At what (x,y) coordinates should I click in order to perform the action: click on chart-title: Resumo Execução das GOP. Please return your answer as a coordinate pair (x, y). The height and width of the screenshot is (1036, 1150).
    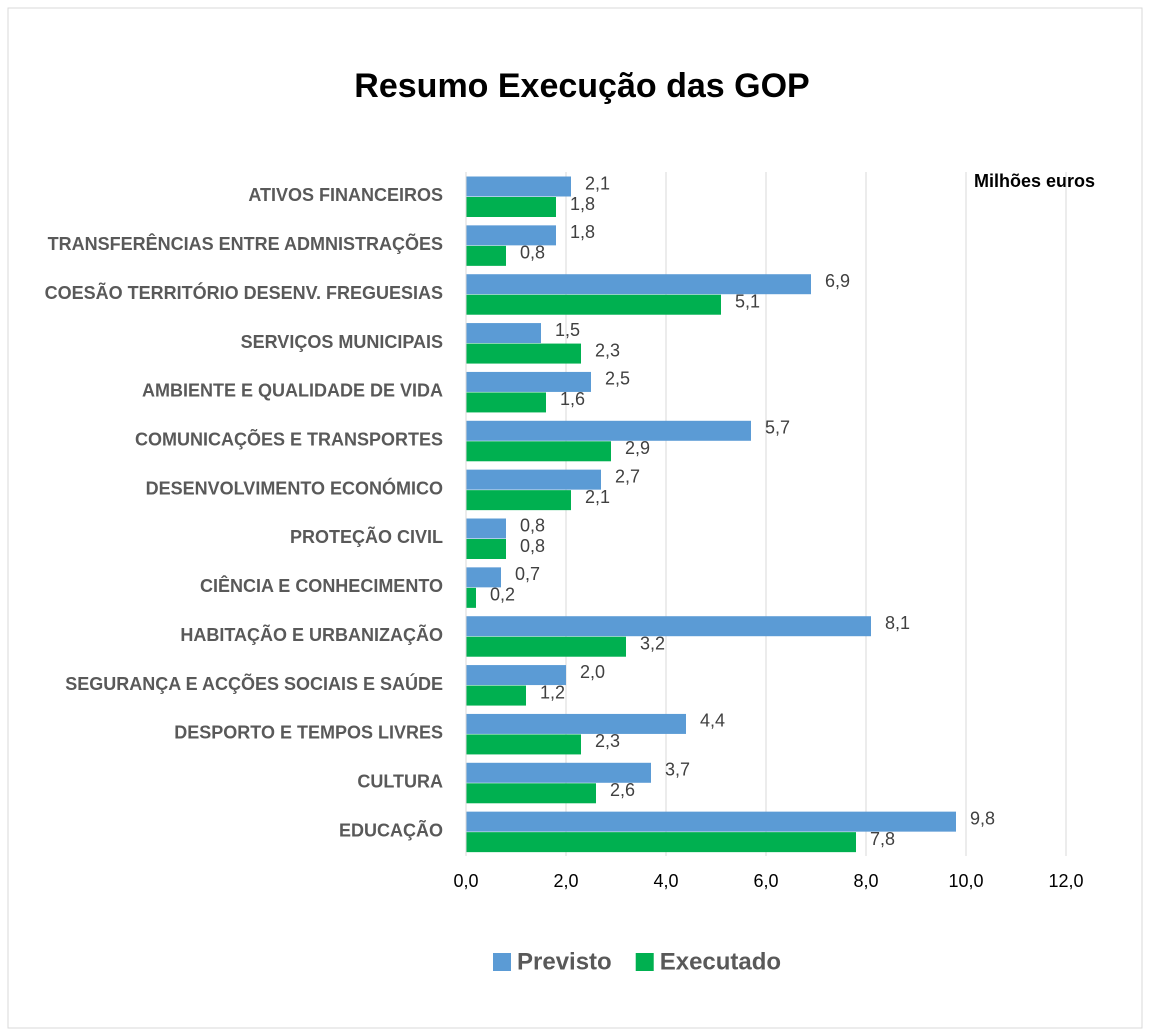
    Looking at the image, I should click on (581, 86).